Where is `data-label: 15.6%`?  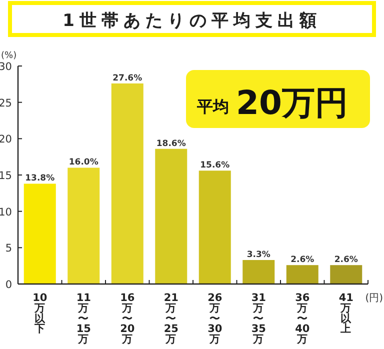 data-label: 15.6% is located at coordinates (215, 165).